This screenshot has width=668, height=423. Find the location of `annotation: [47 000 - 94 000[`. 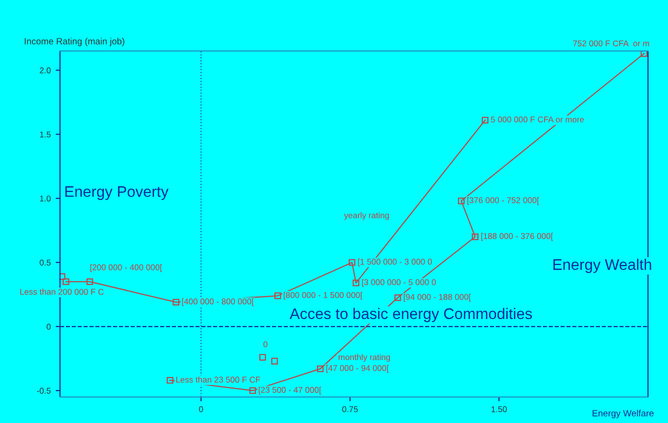

annotation: [47 000 - 94 000[ is located at coordinates (357, 368).